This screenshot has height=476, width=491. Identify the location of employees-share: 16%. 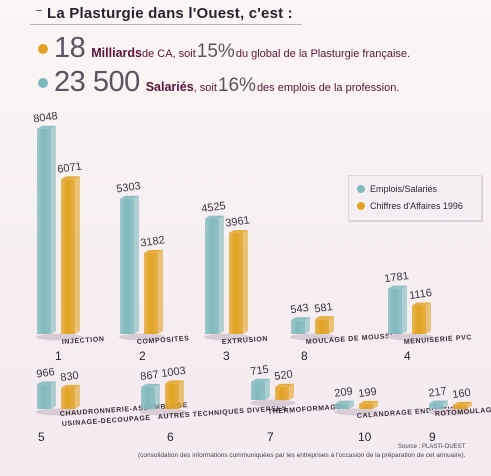
(236, 85).